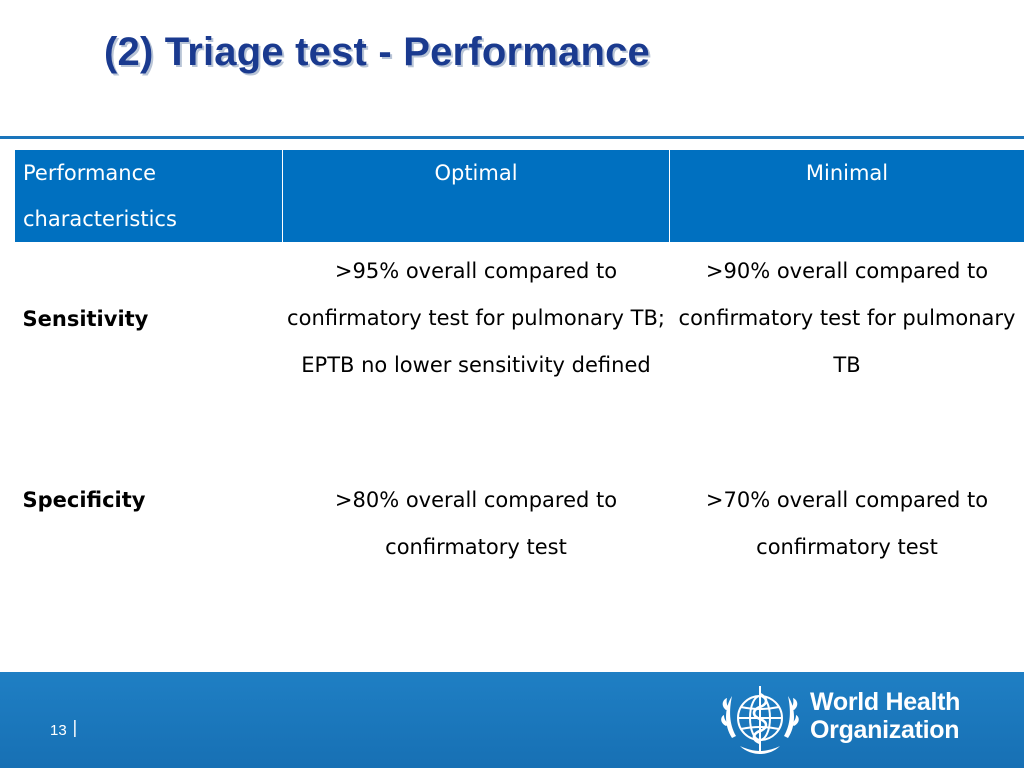 The width and height of the screenshot is (1024, 768). I want to click on header-minimal: Minimal, so click(846, 196).